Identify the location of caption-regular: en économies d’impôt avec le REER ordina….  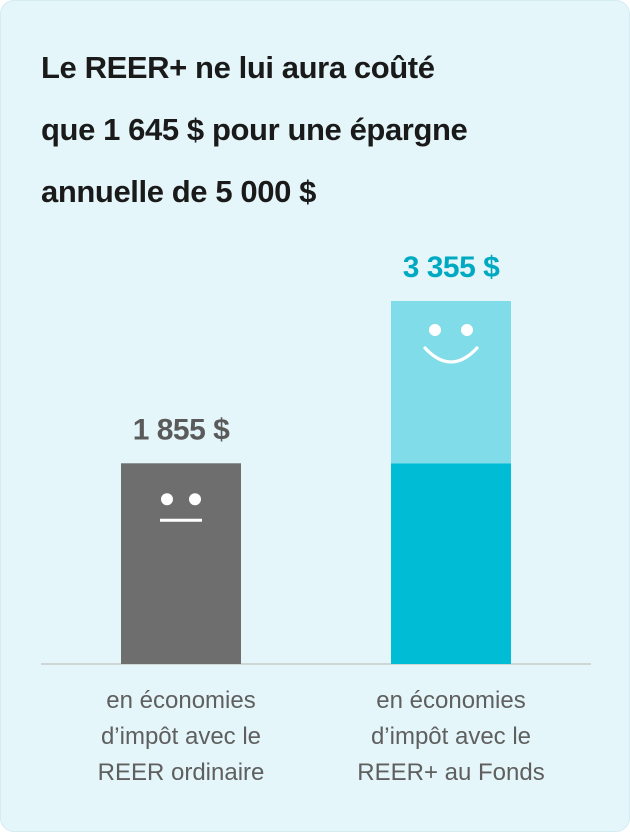
(181, 737).